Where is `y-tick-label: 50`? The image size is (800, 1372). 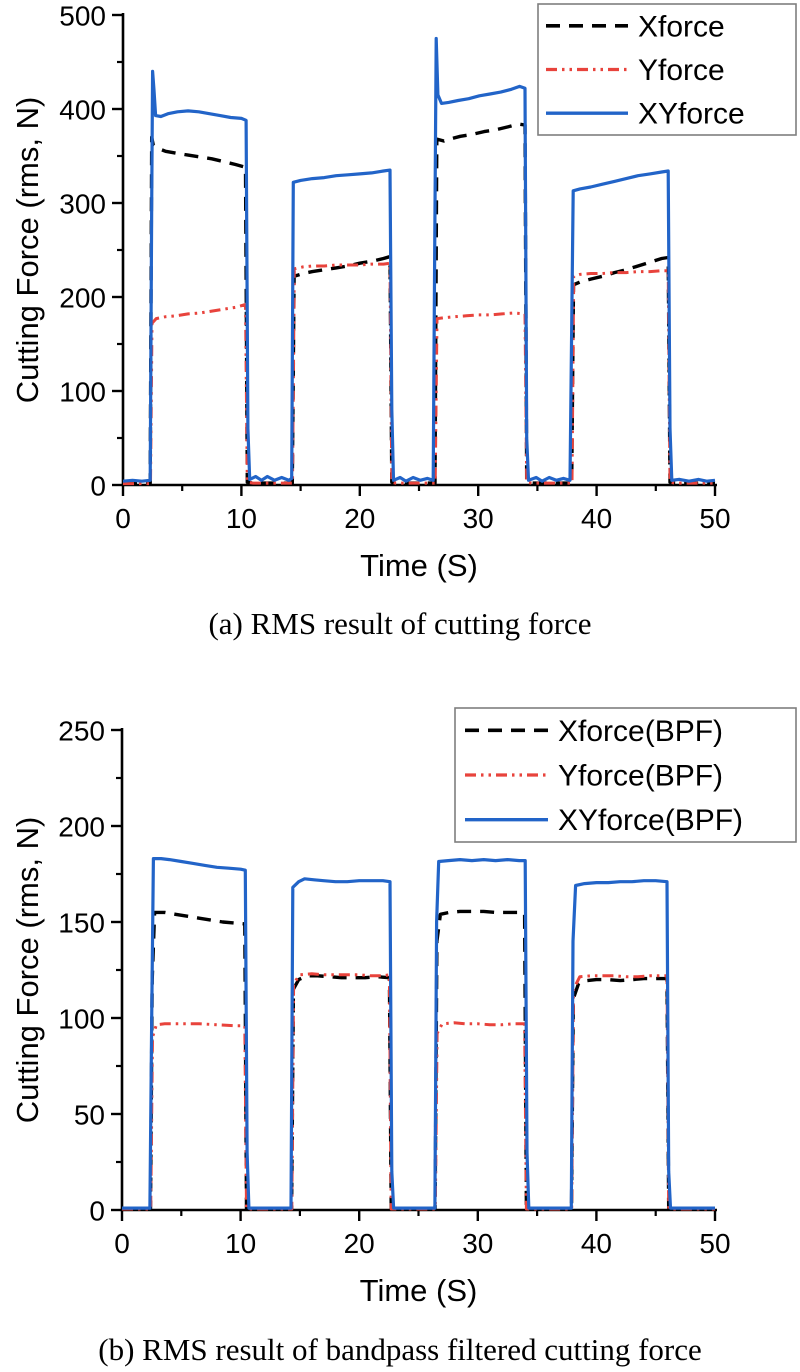
y-tick-label: 50 is located at coordinates (89, 1115).